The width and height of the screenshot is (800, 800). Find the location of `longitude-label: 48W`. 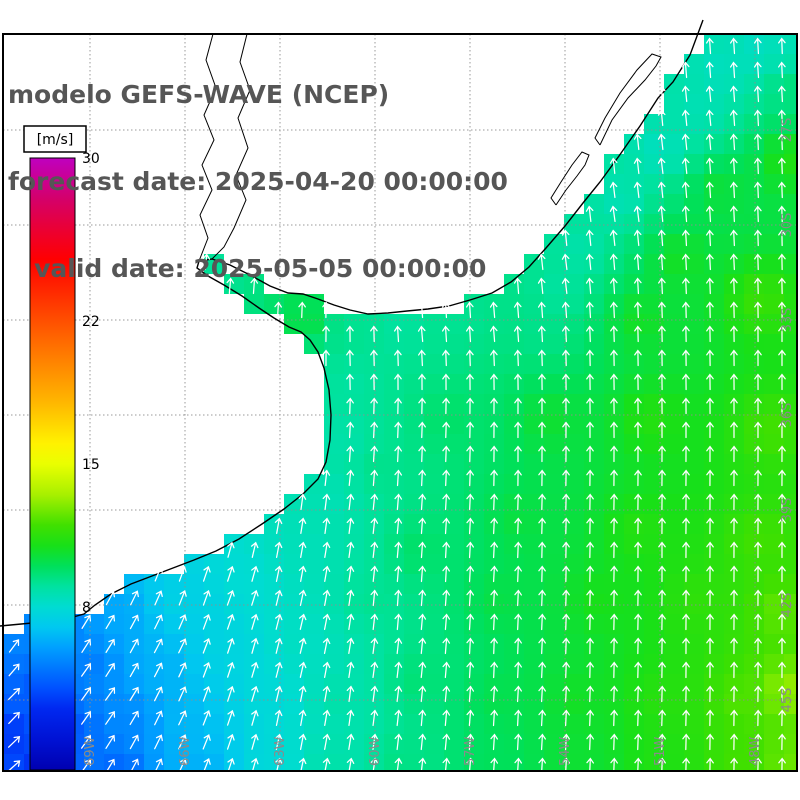

longitude-label: 48W is located at coordinates (755, 751).